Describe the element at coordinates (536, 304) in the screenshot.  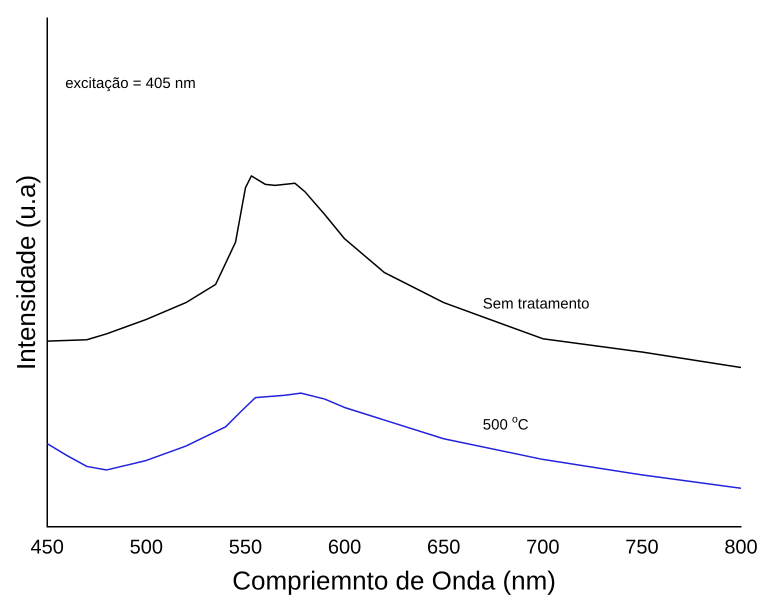
I see `series-label: Sem tratamento` at that location.